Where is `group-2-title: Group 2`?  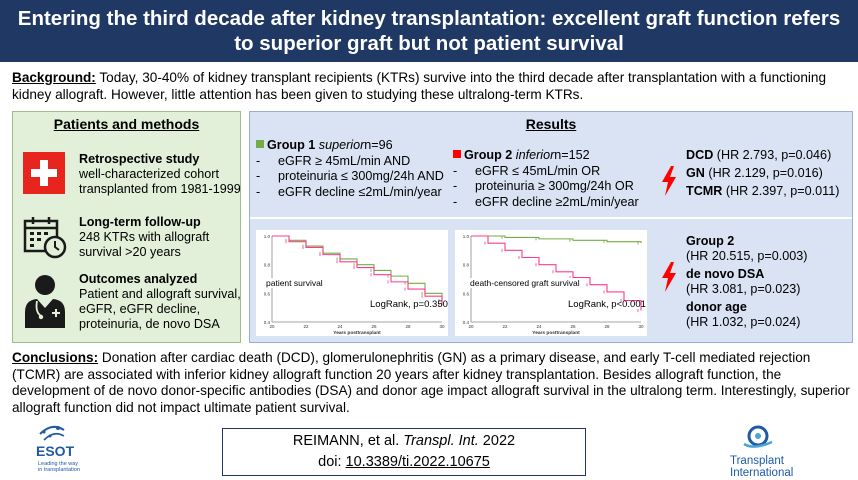 group-2-title: Group 2 is located at coordinates (488, 155).